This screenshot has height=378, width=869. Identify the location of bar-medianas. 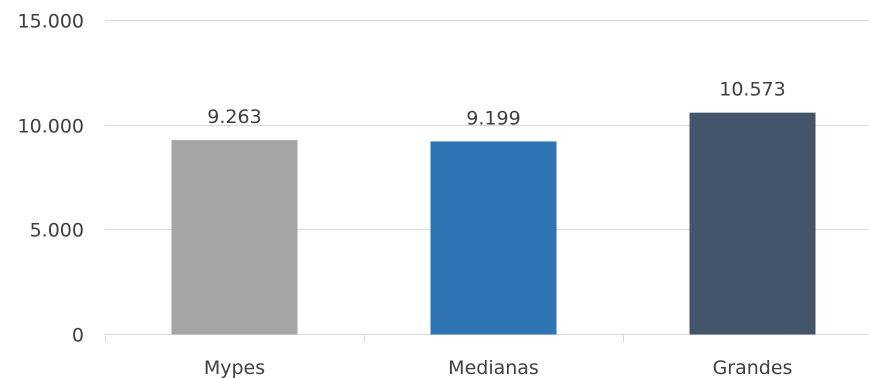
(493, 238).